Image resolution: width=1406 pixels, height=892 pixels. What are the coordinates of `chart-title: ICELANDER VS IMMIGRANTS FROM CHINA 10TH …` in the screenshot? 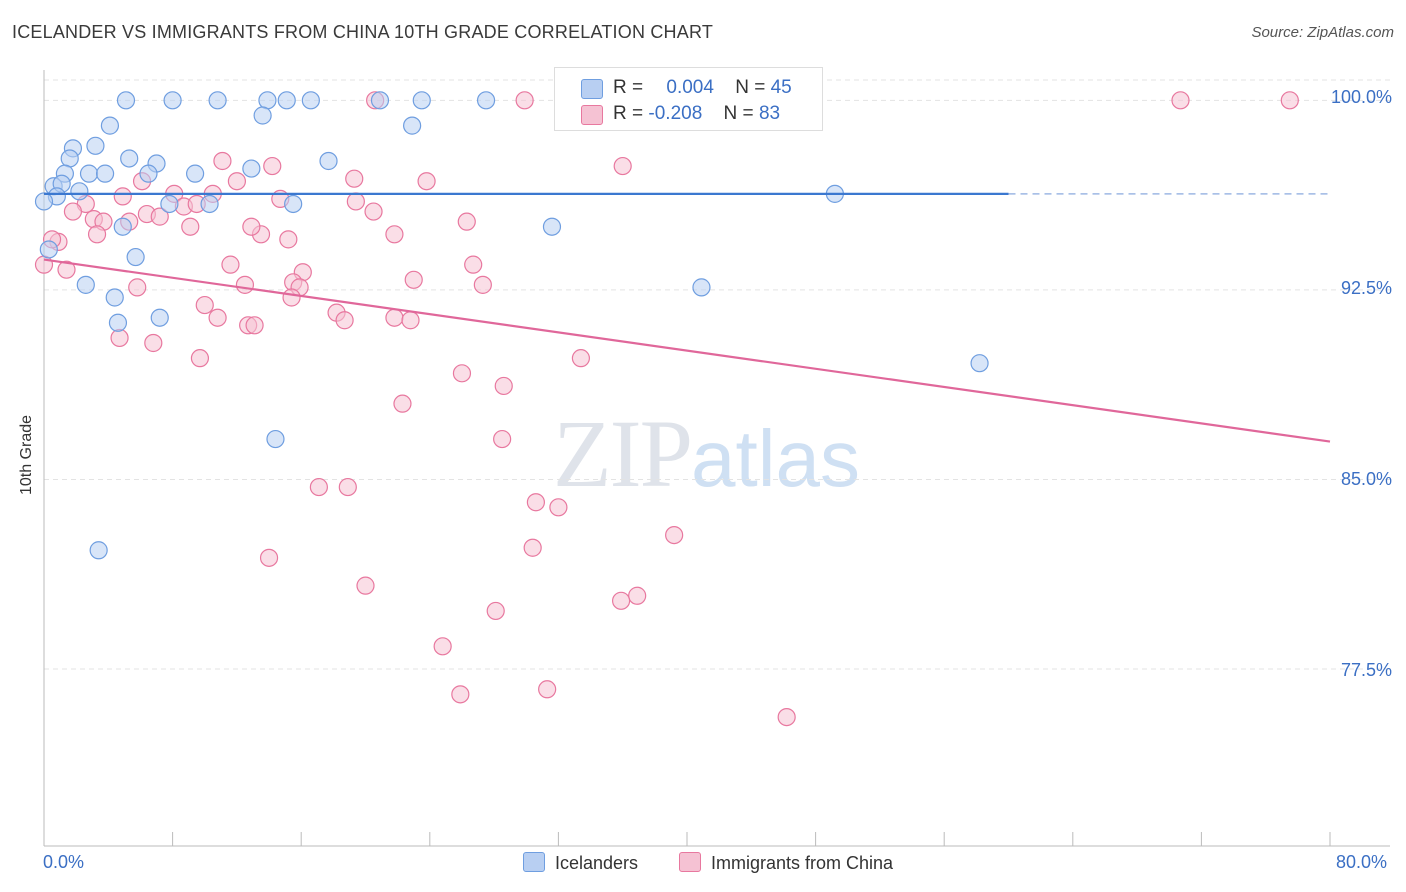 It's located at (363, 32).